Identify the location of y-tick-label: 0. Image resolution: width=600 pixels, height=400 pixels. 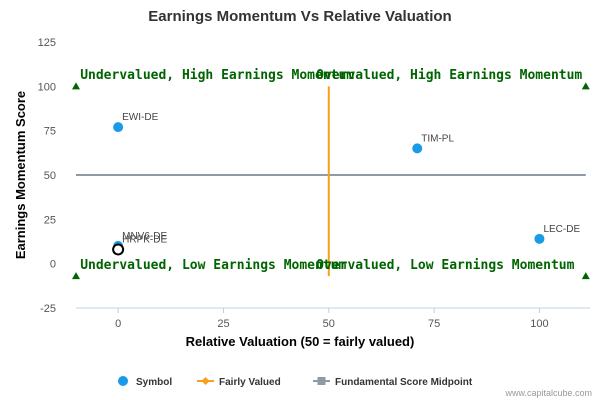
(53, 265).